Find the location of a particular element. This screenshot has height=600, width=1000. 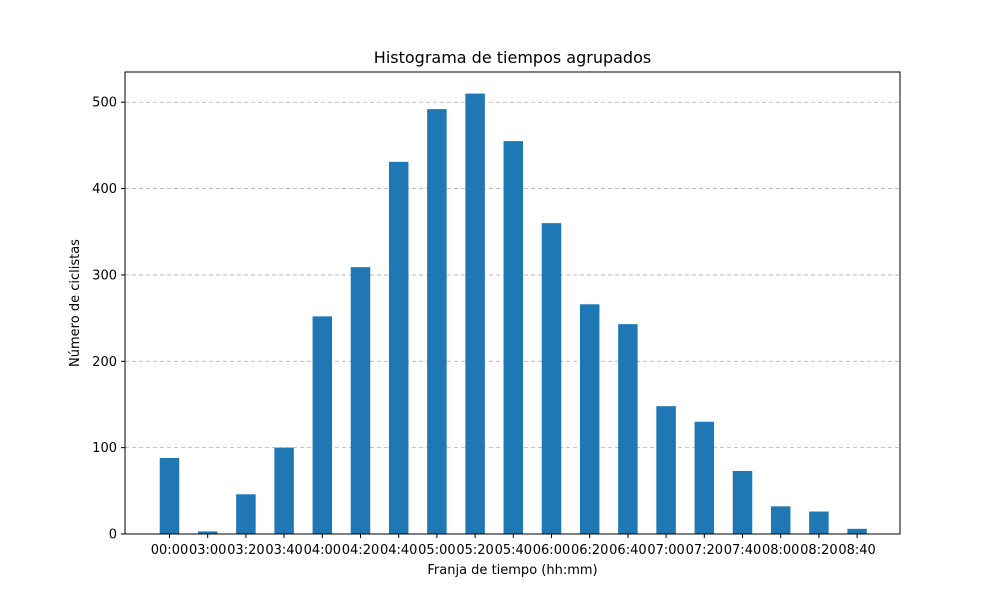

y-tick-label: 300 is located at coordinates (104, 275).